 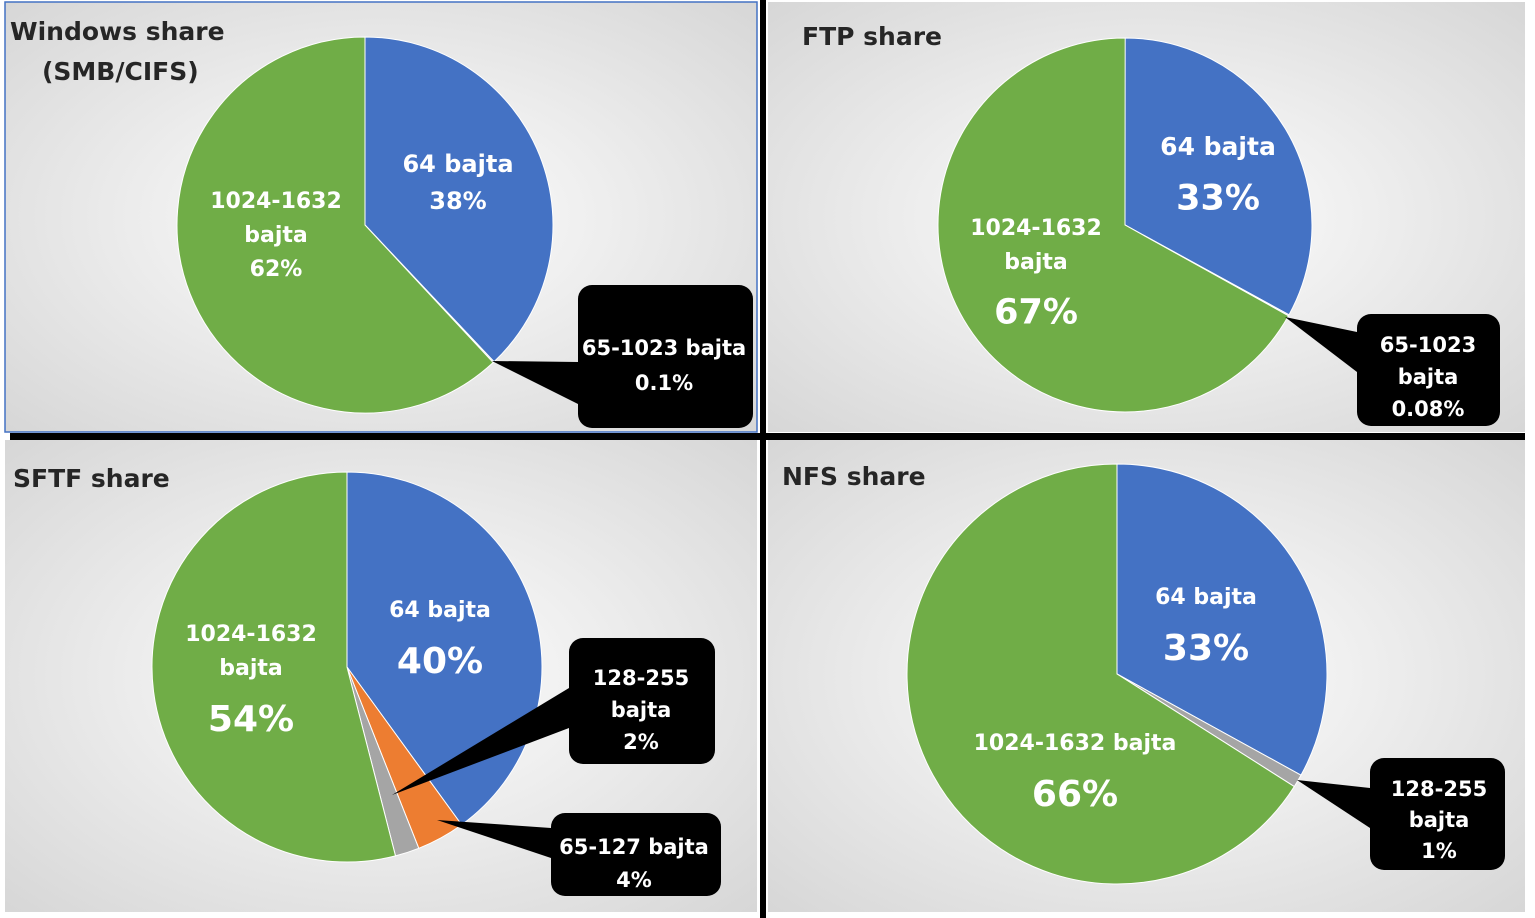 I want to click on data-label-64-bajta: 64 bajta 40%, so click(x=440, y=640).